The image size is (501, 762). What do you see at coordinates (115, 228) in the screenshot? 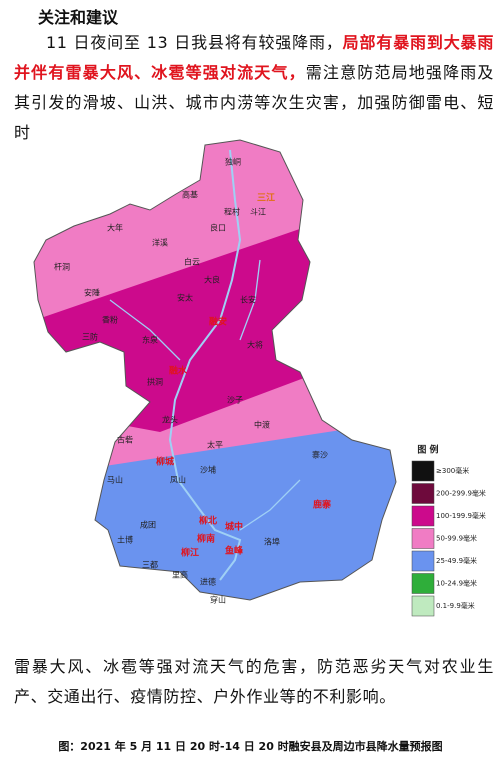
I see `place: 大年` at bounding box center [115, 228].